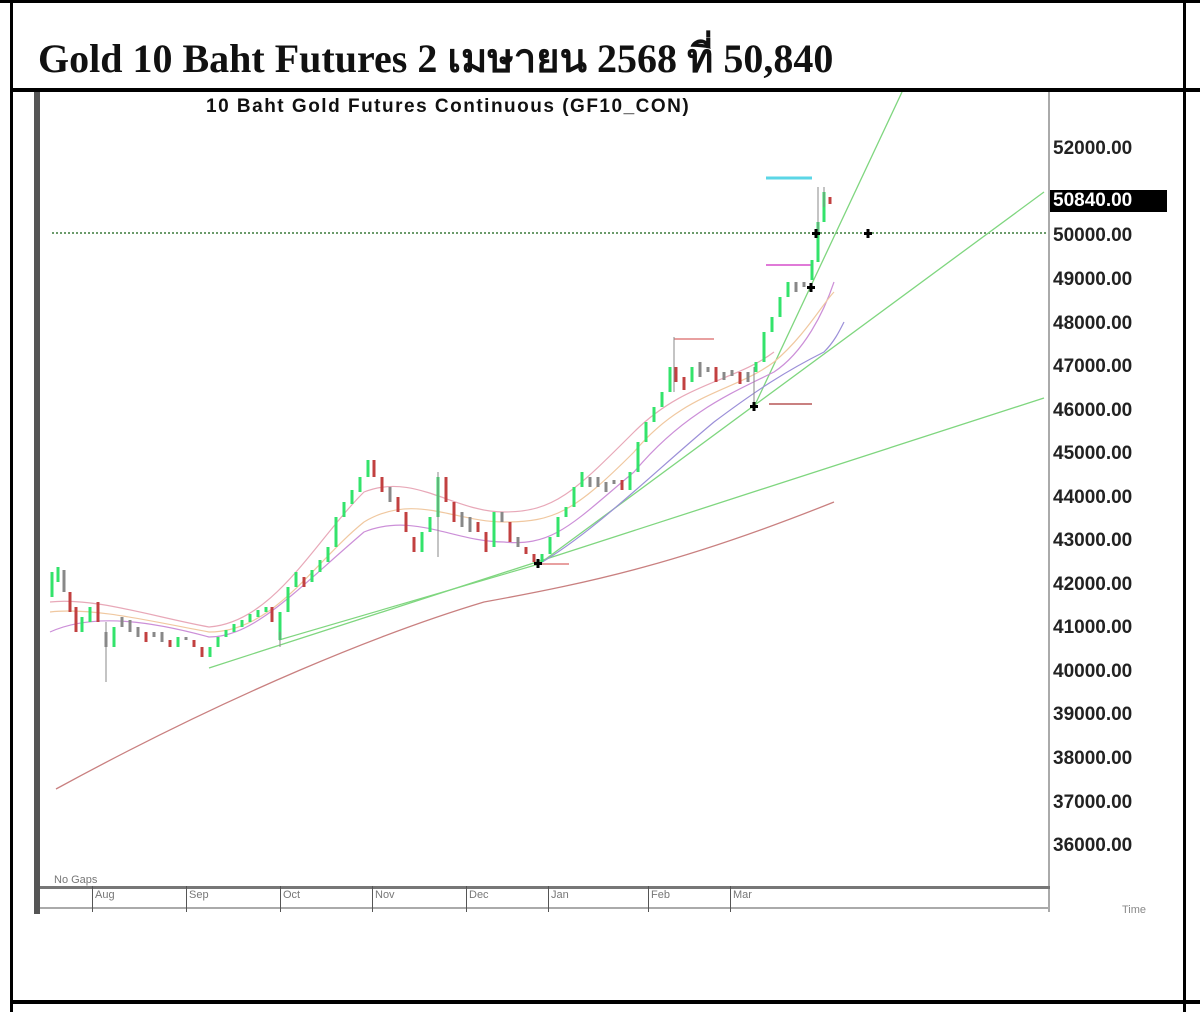  Describe the element at coordinates (1093, 366) in the screenshot. I see `y-tick-47000: 47000.00` at that location.